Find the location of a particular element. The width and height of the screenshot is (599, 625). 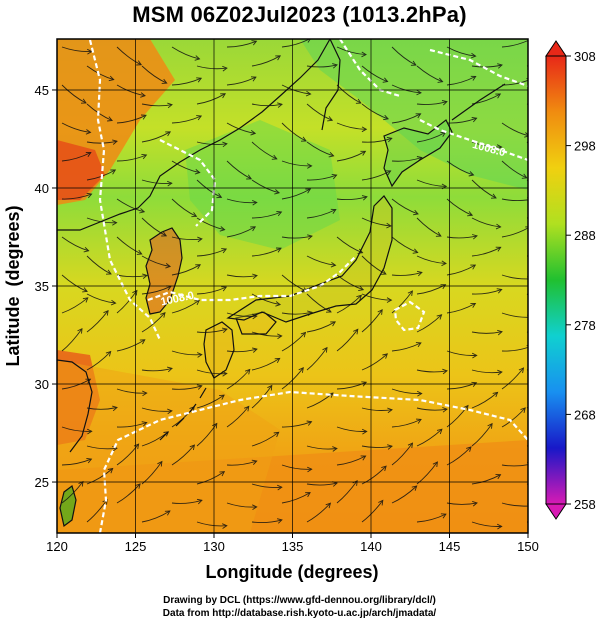

y-tick-label: 45 is located at coordinates (42, 90).